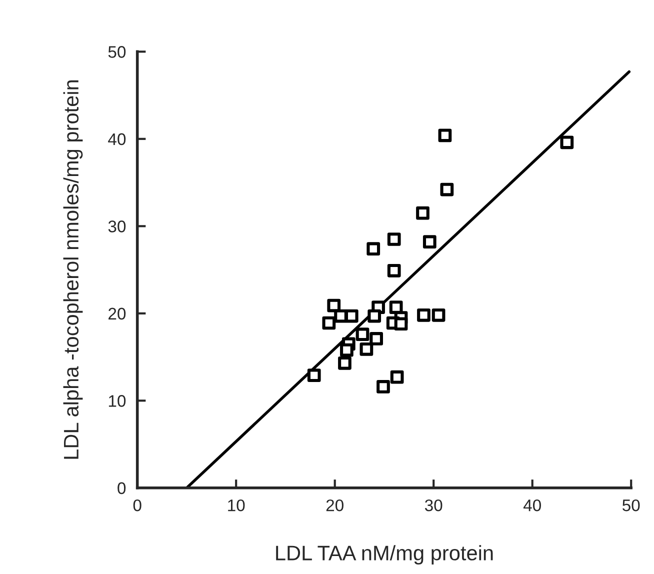 Image resolution: width=654 pixels, height=574 pixels. What do you see at coordinates (117, 226) in the screenshot?
I see `y-tick-label: 30` at bounding box center [117, 226].